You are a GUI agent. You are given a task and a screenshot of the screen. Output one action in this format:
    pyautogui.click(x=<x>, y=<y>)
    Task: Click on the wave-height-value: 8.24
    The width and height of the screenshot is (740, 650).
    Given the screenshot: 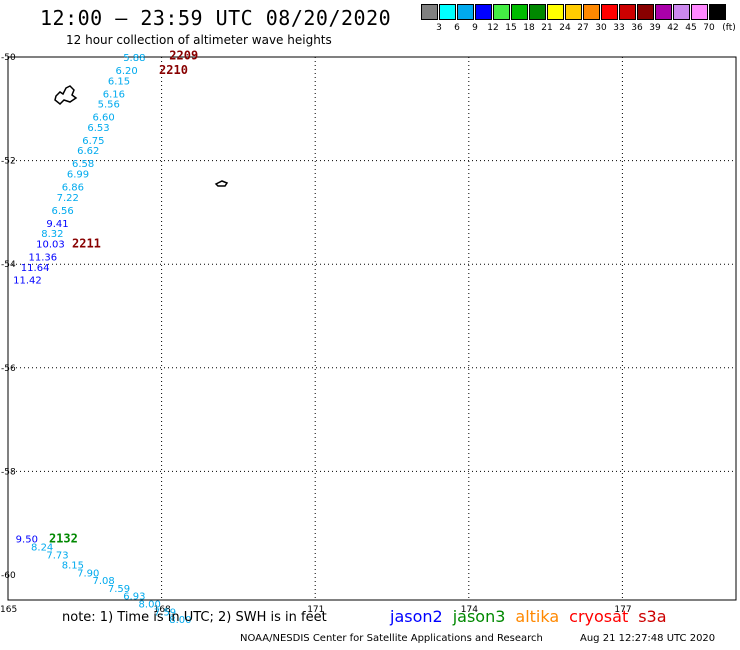 What is the action you would take?
    pyautogui.click(x=42, y=548)
    